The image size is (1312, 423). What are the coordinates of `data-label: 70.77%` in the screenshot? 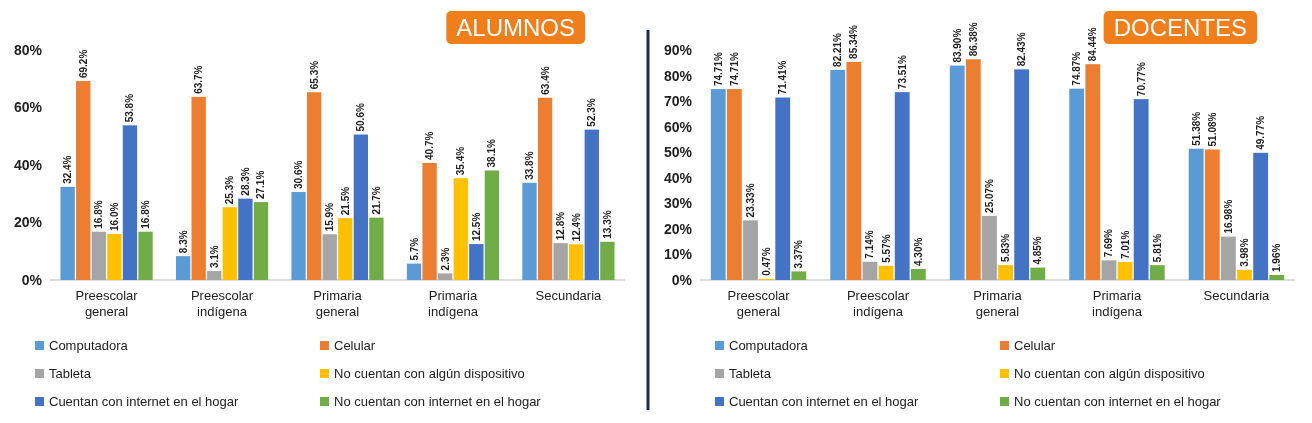 It's located at (1141, 79).